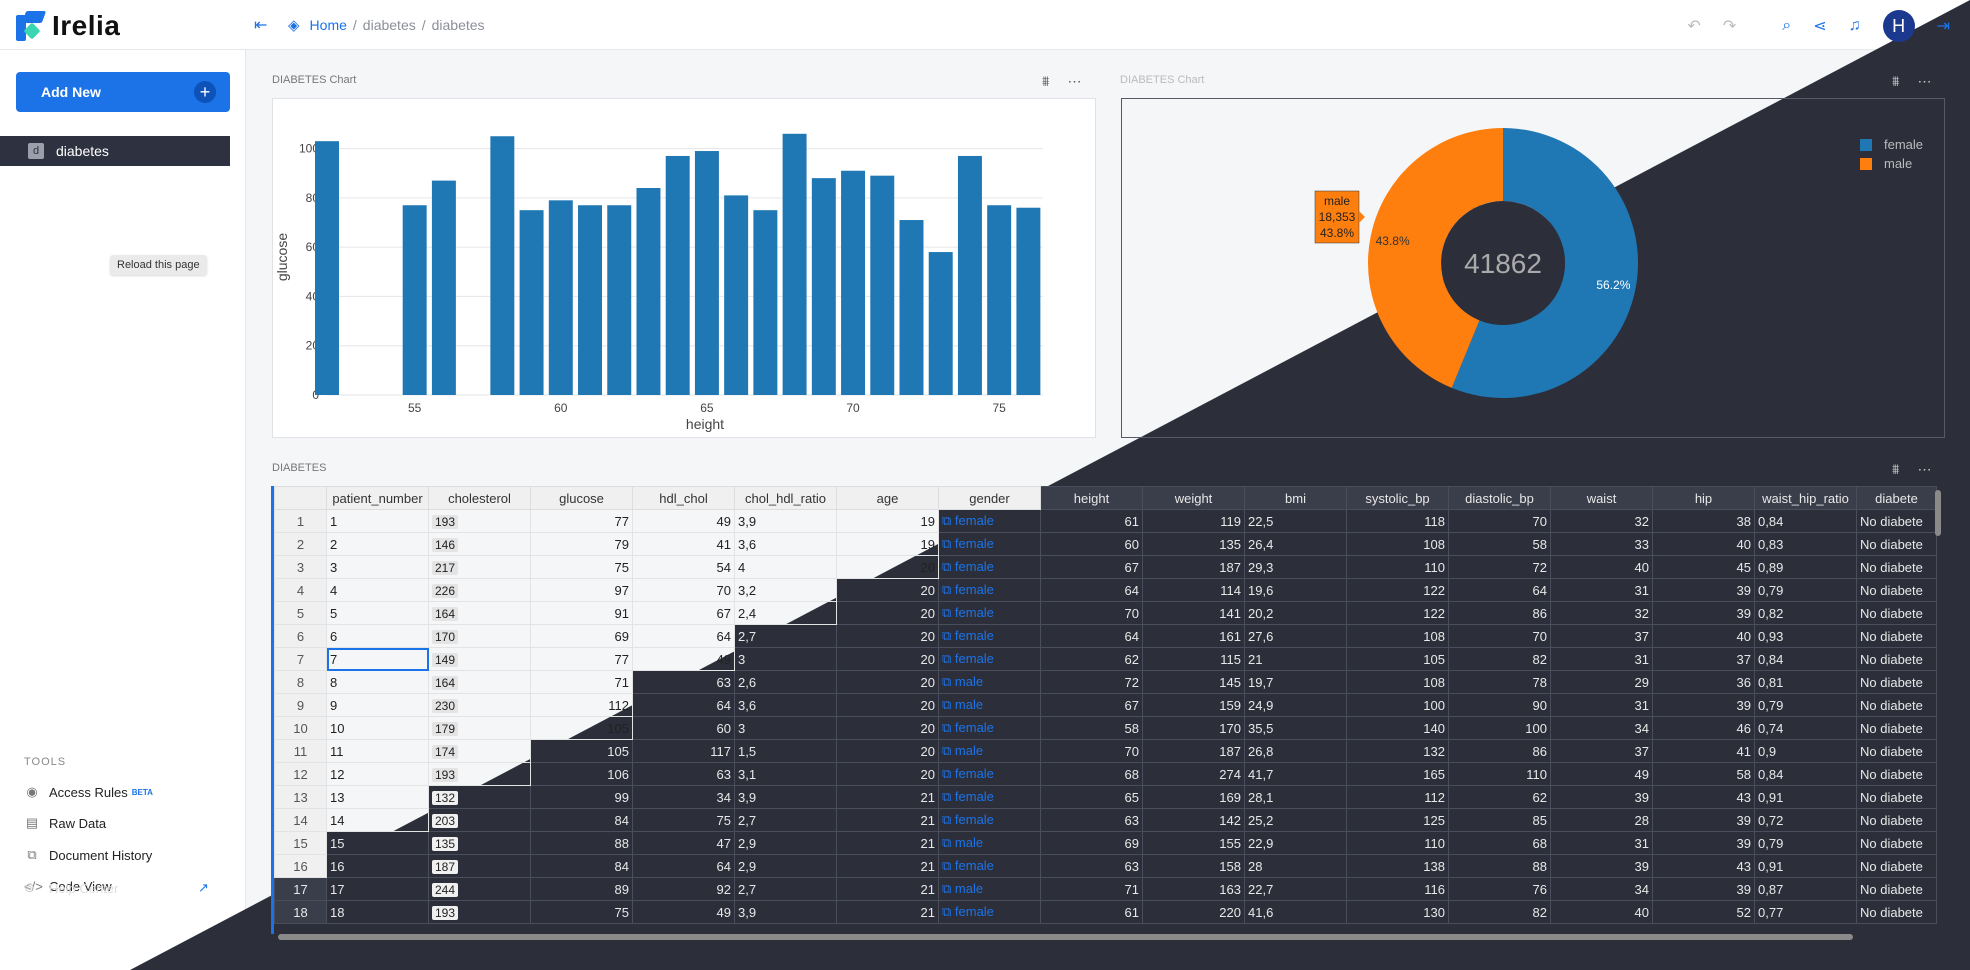 The height and width of the screenshot is (970, 1970). I want to click on cell-waist: 49, so click(1601, 774).